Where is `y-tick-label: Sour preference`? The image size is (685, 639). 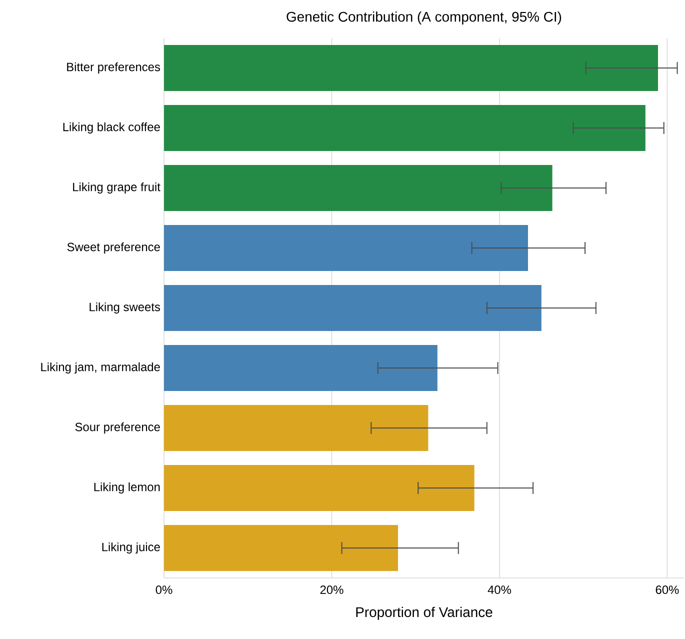
y-tick-label: Sour preference is located at coordinates (117, 428).